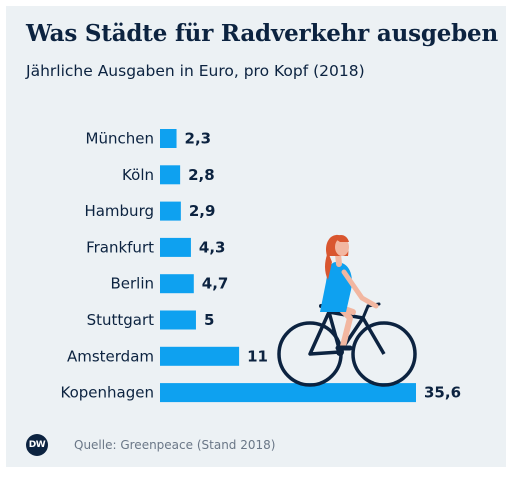 The width and height of the screenshot is (512, 479). Describe the element at coordinates (37, 445) in the screenshot. I see `dw-logo: DW` at that location.